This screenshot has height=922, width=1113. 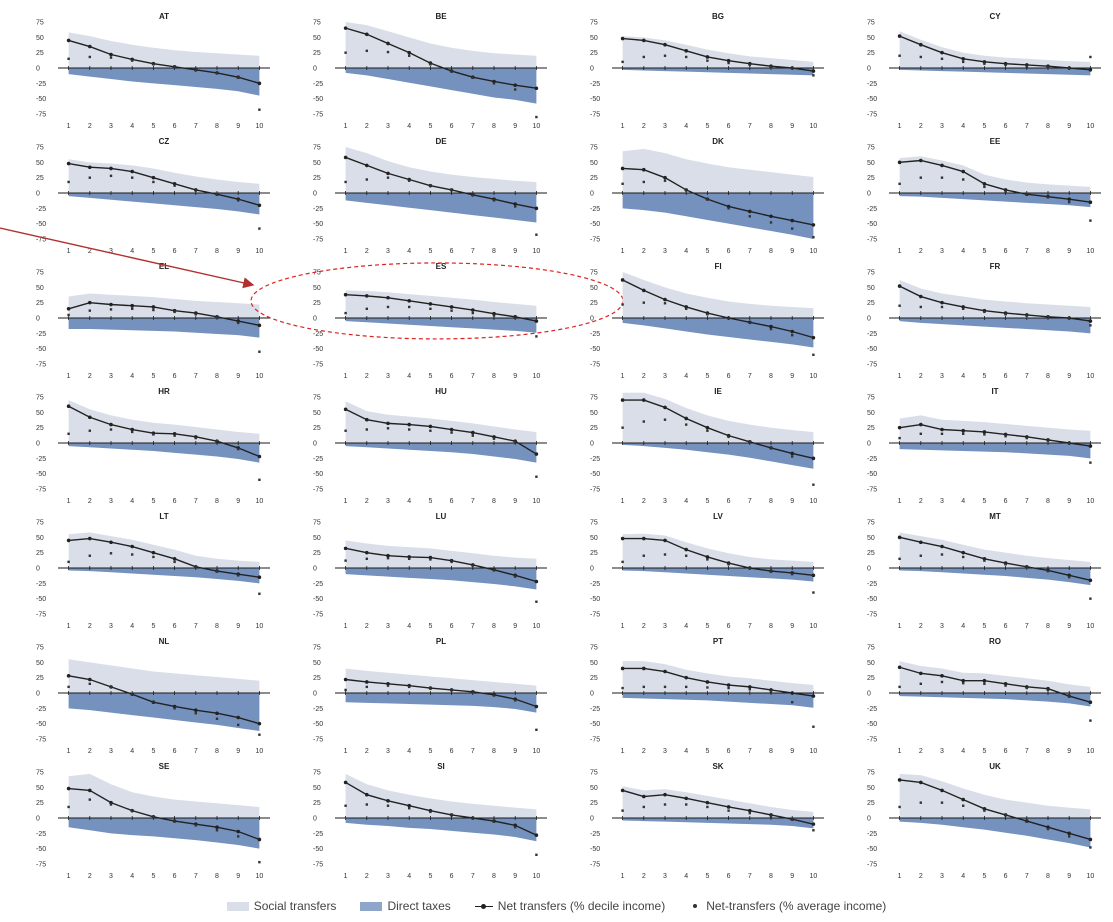 What do you see at coordinates (595, 365) in the screenshot?
I see `y-tick-label: -75` at bounding box center [595, 365].